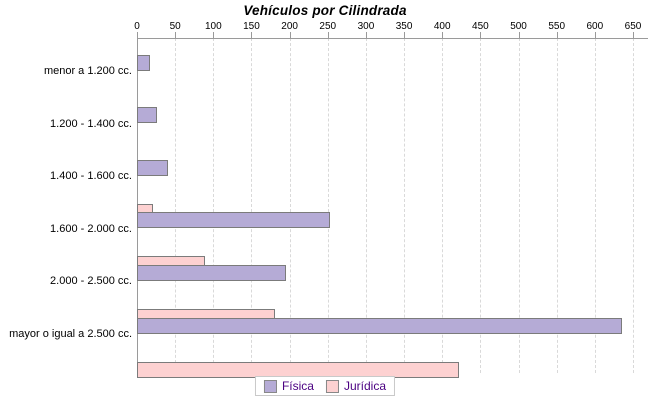 This screenshot has height=400, width=650. I want to click on x-tick-label: 550, so click(557, 26).